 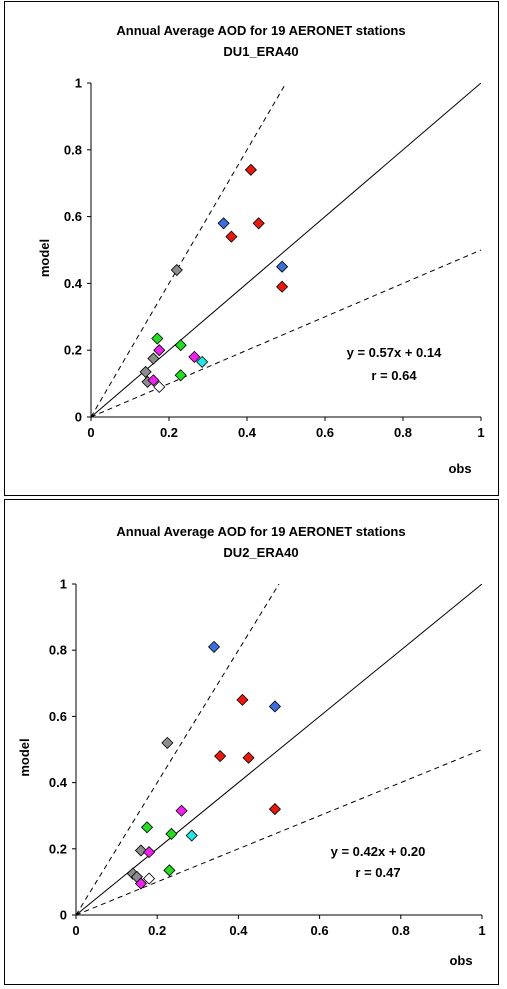 What do you see at coordinates (260, 552) in the screenshot?
I see `chart-subtitle: DU2_ERA40` at bounding box center [260, 552].